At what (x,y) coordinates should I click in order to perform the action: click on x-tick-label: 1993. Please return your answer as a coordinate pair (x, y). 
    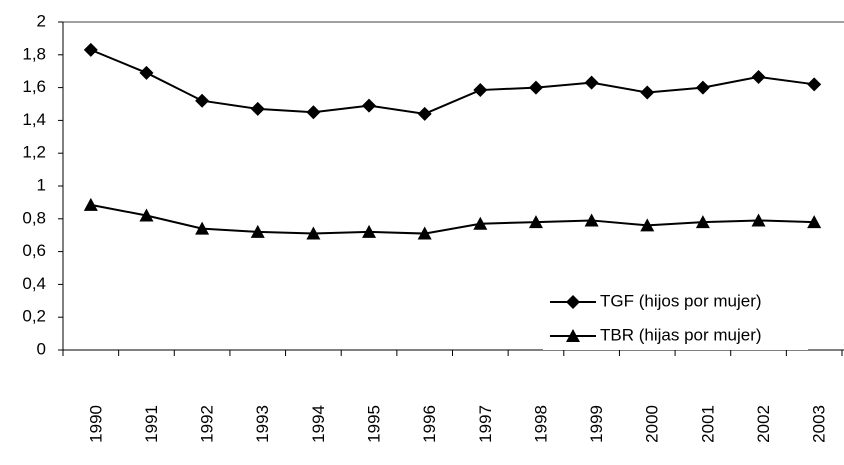
    Looking at the image, I should click on (262, 424).